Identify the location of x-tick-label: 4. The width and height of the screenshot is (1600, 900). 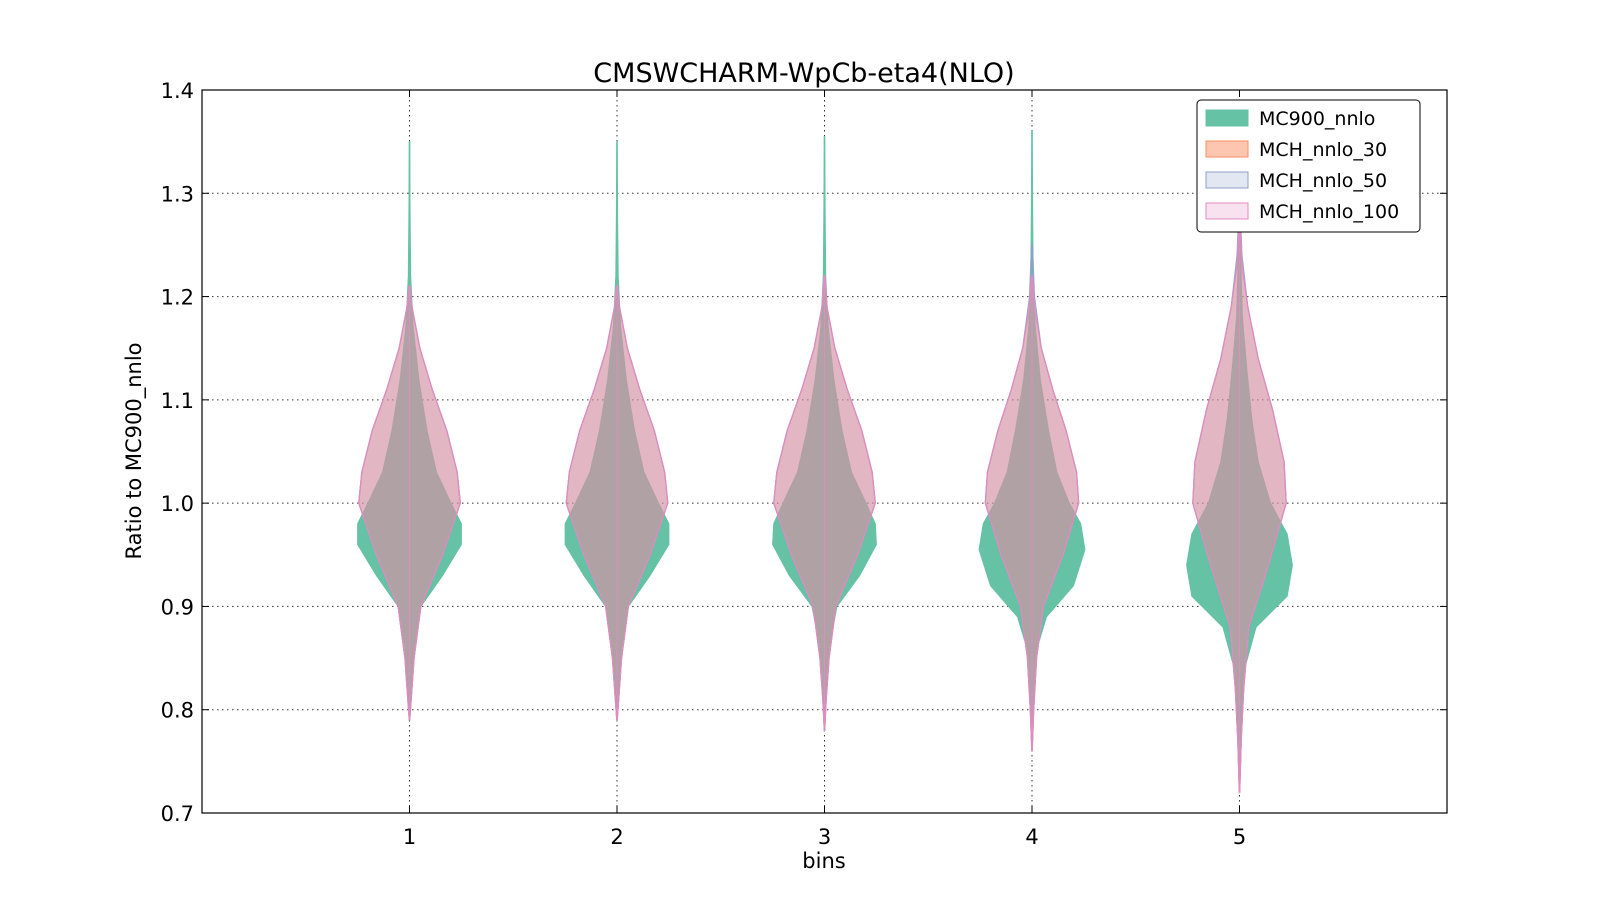
(1031, 837).